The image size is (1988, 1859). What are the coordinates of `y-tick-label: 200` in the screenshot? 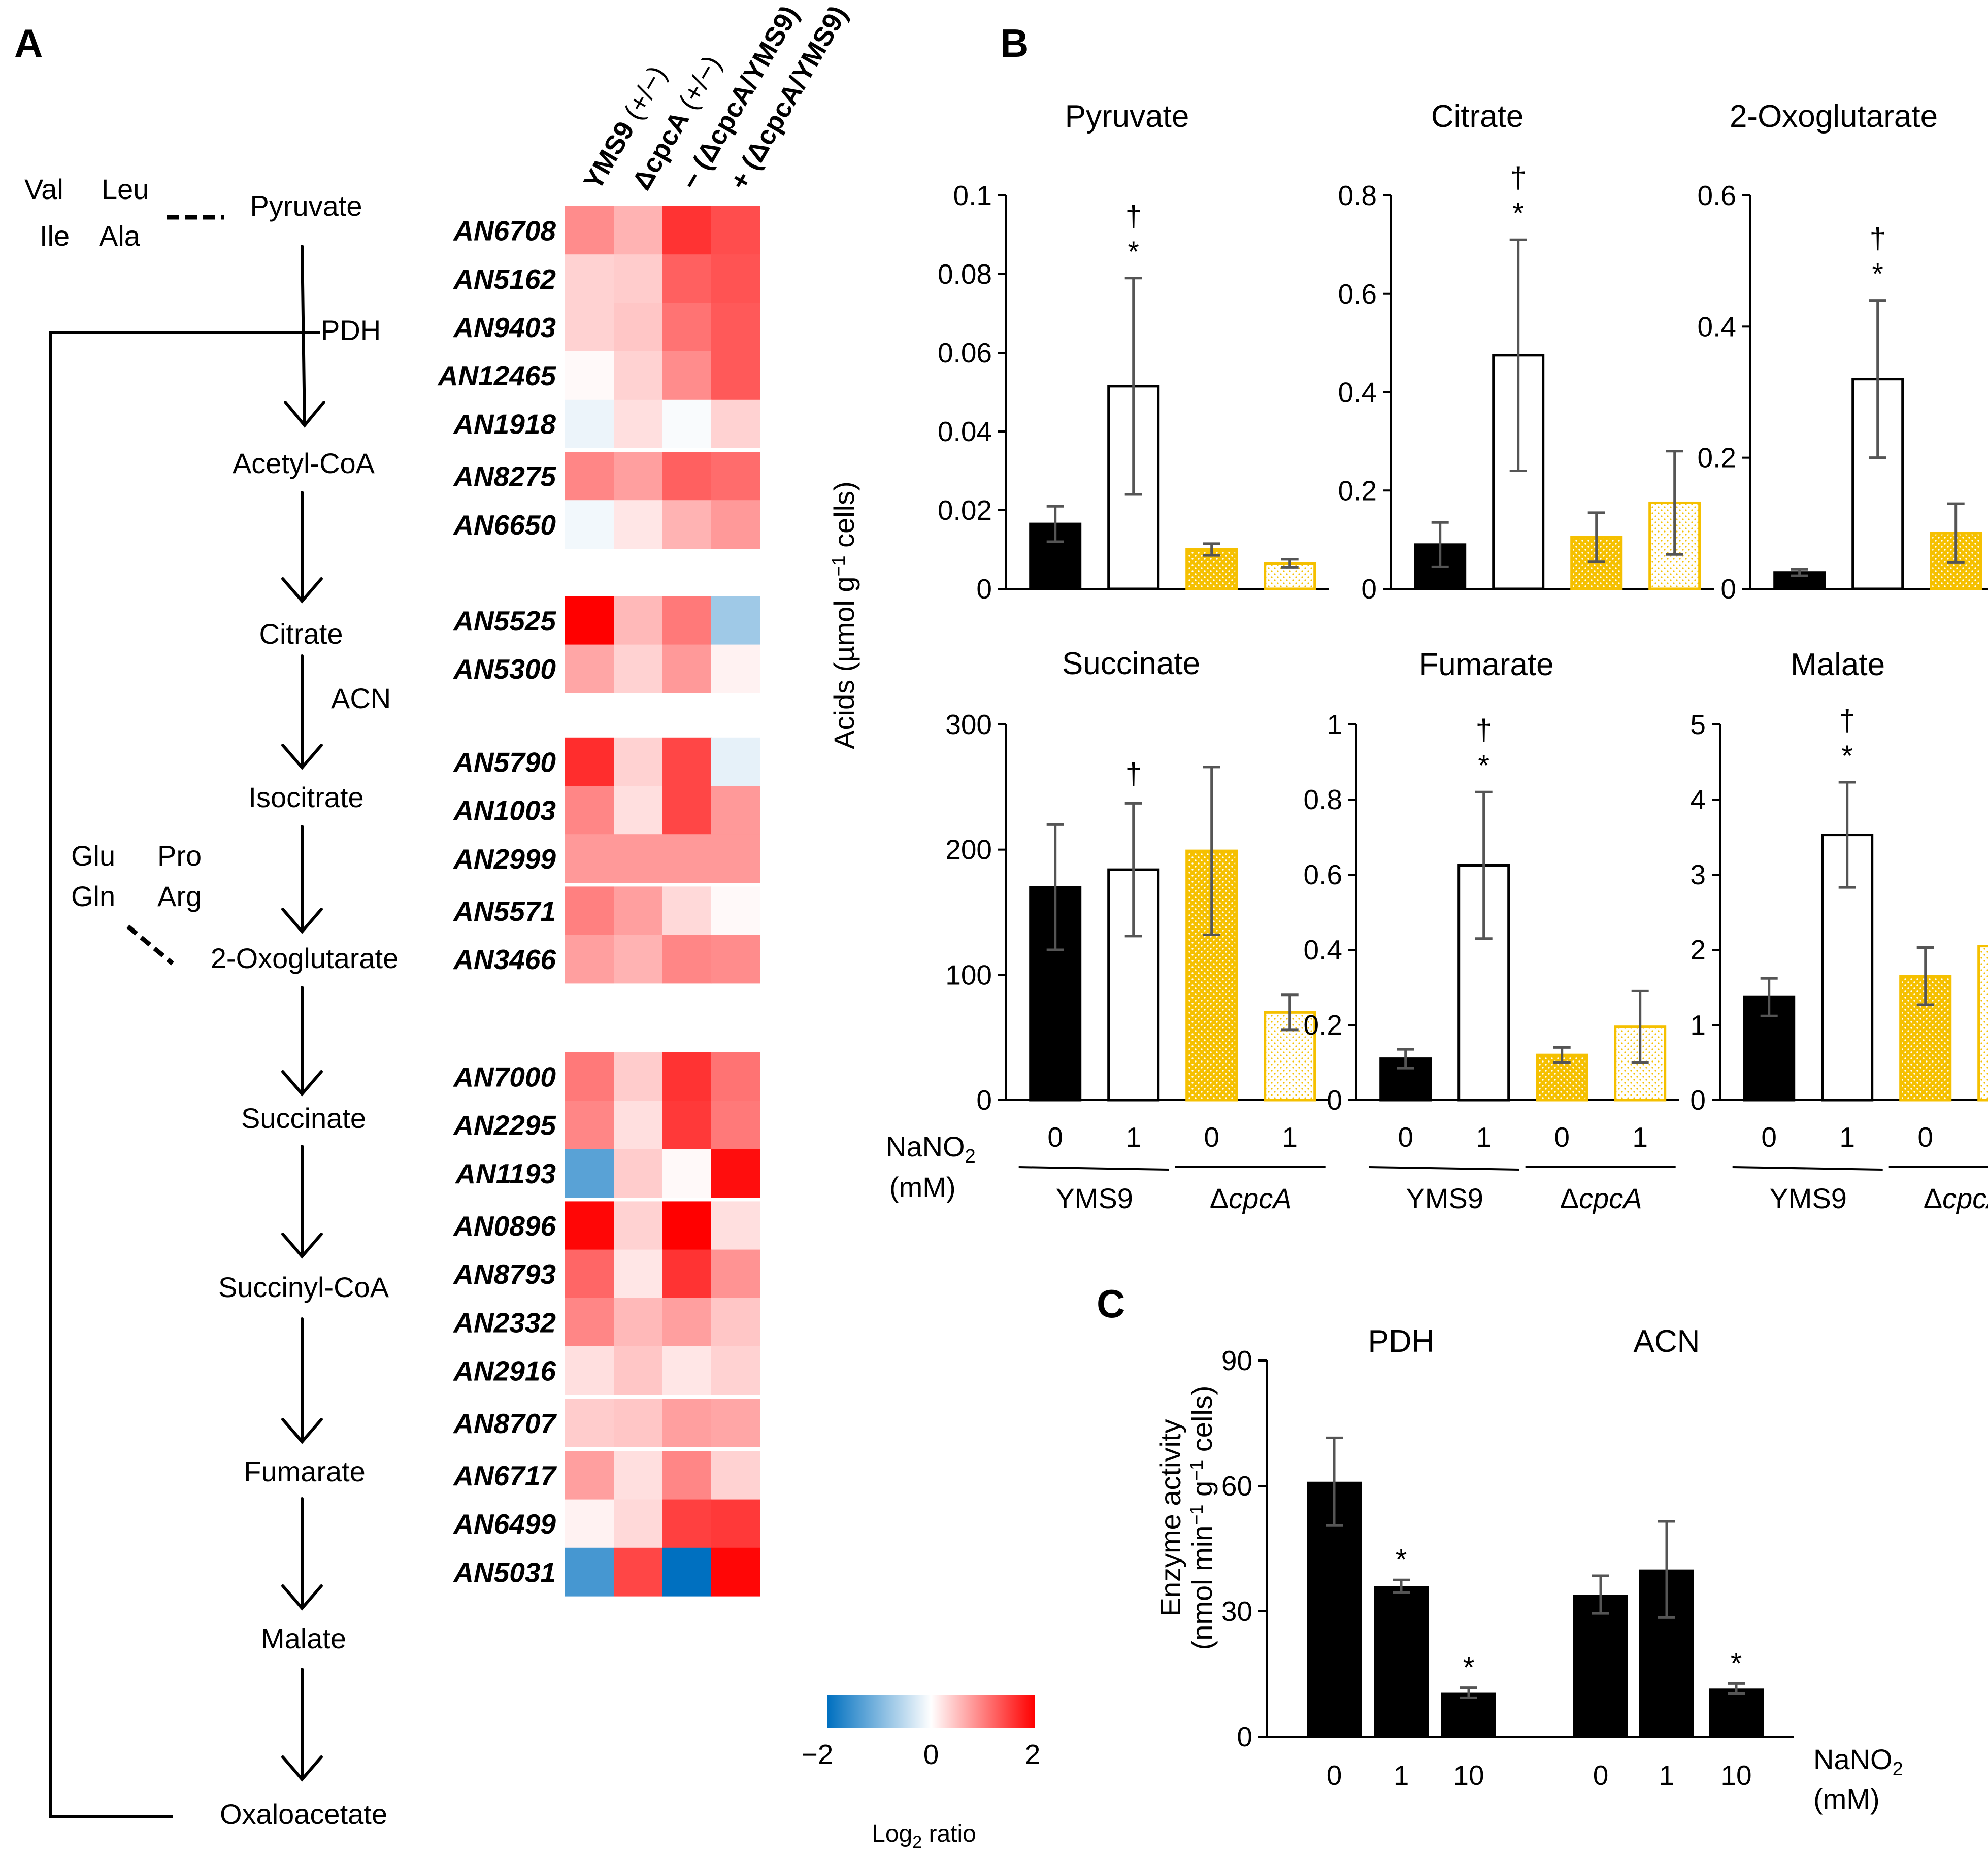 It's located at (968, 850).